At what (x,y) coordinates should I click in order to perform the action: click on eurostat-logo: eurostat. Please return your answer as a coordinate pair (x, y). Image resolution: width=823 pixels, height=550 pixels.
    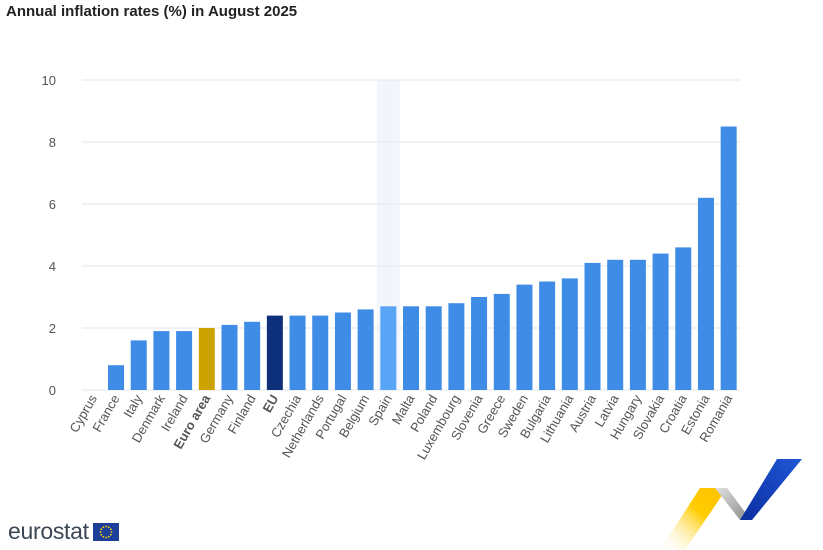
    Looking at the image, I should click on (63, 531).